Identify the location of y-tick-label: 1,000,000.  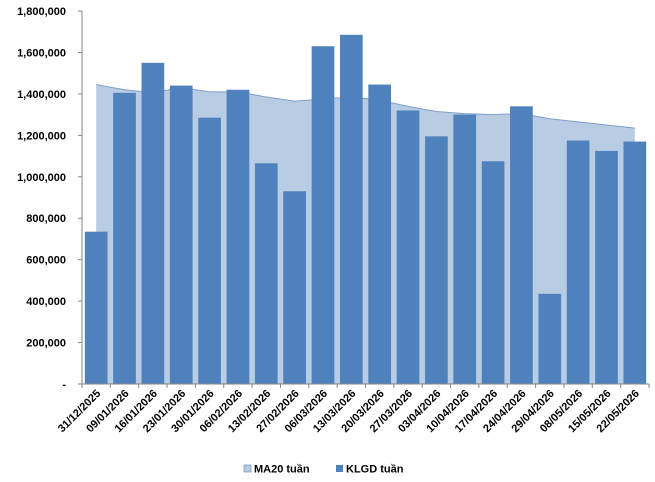
(41, 178).